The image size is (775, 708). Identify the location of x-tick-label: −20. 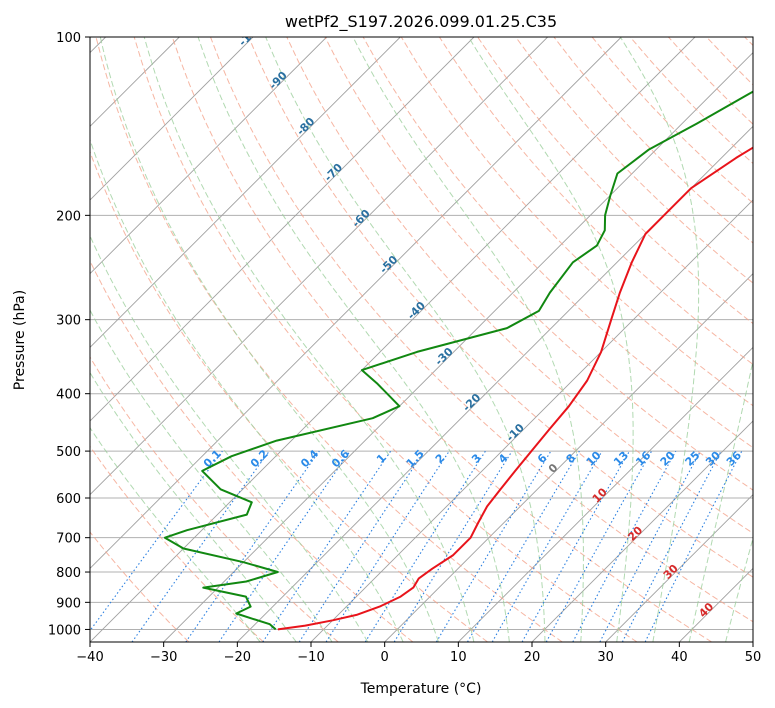
(237, 657).